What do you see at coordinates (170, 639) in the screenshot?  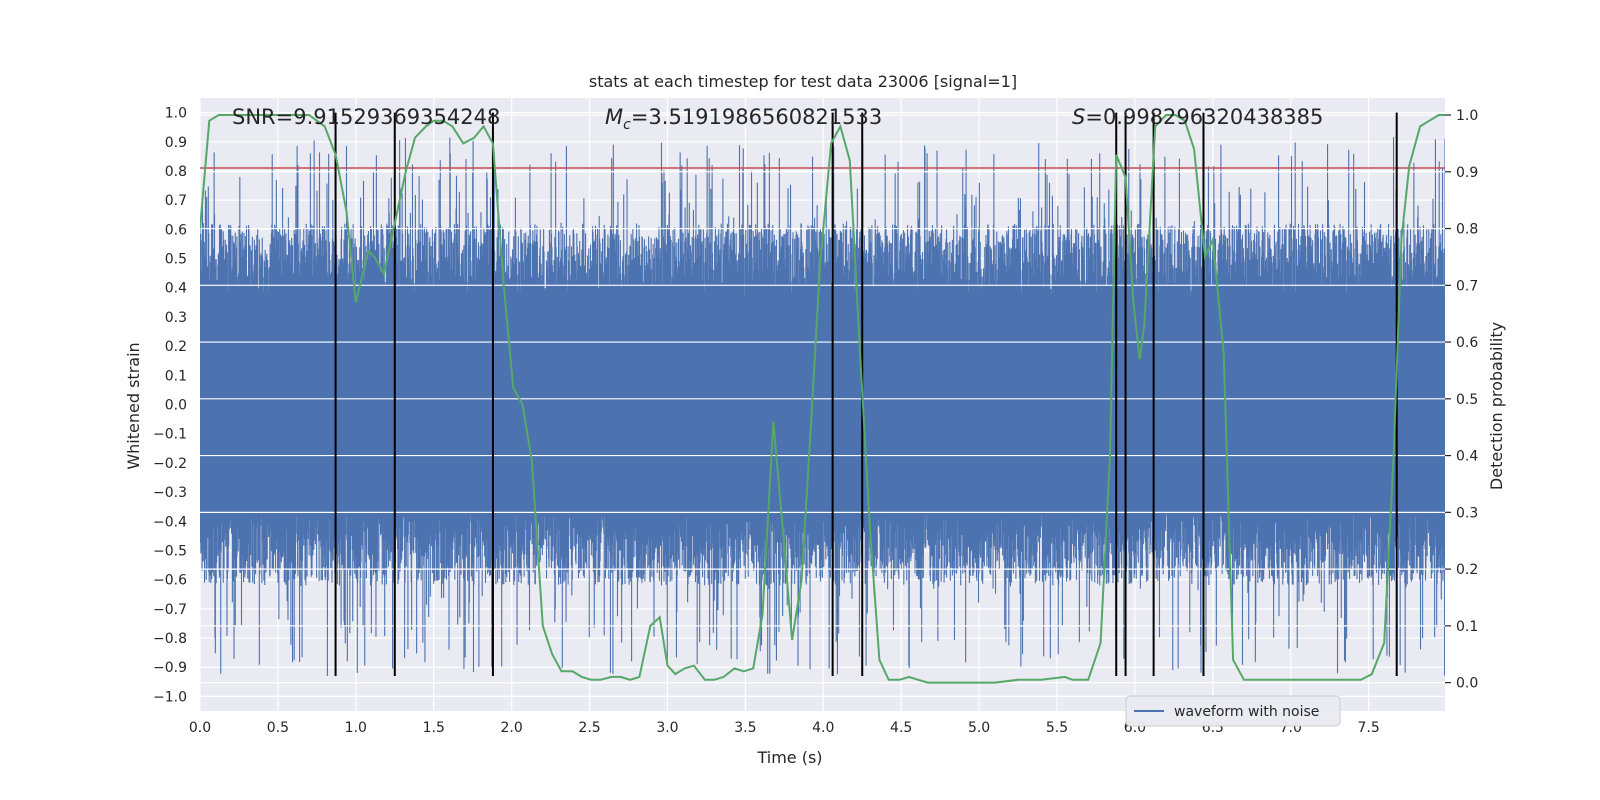 I see `y-tick-label: −0.8` at bounding box center [170, 639].